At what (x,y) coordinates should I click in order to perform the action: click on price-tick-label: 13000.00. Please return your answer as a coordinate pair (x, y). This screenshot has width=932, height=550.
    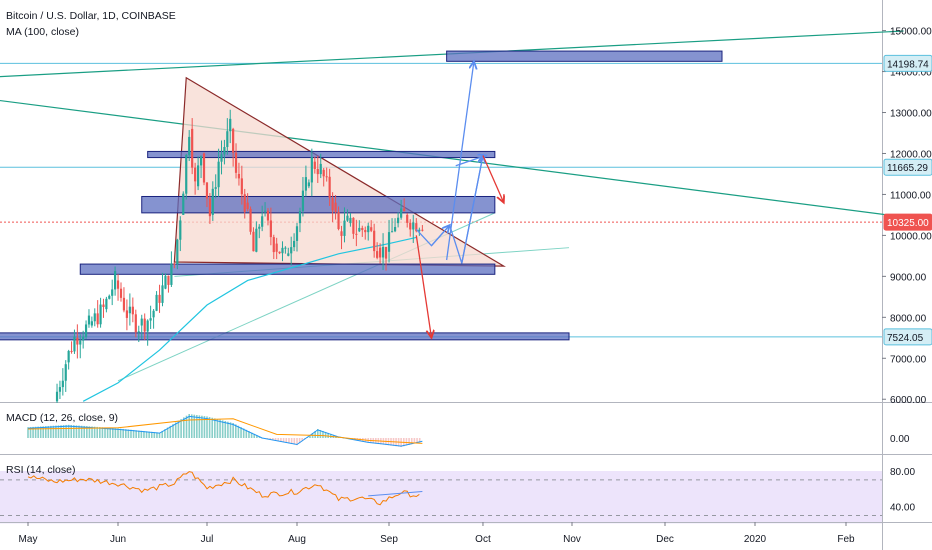
    Looking at the image, I should click on (911, 114).